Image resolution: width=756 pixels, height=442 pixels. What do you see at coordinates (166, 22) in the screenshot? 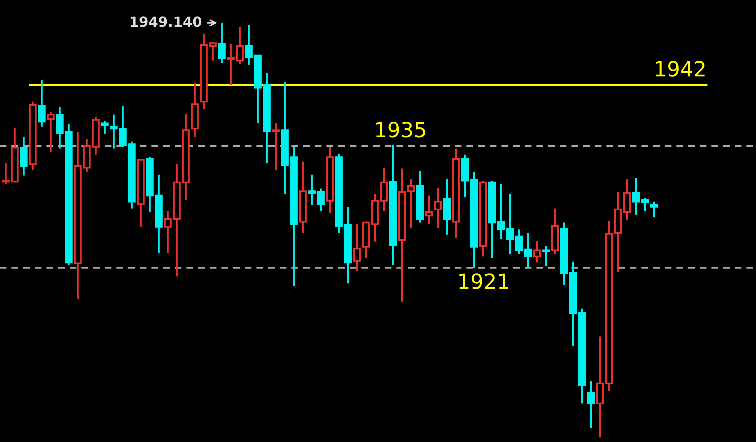
I see `annotation: 1949.140` at bounding box center [166, 22].